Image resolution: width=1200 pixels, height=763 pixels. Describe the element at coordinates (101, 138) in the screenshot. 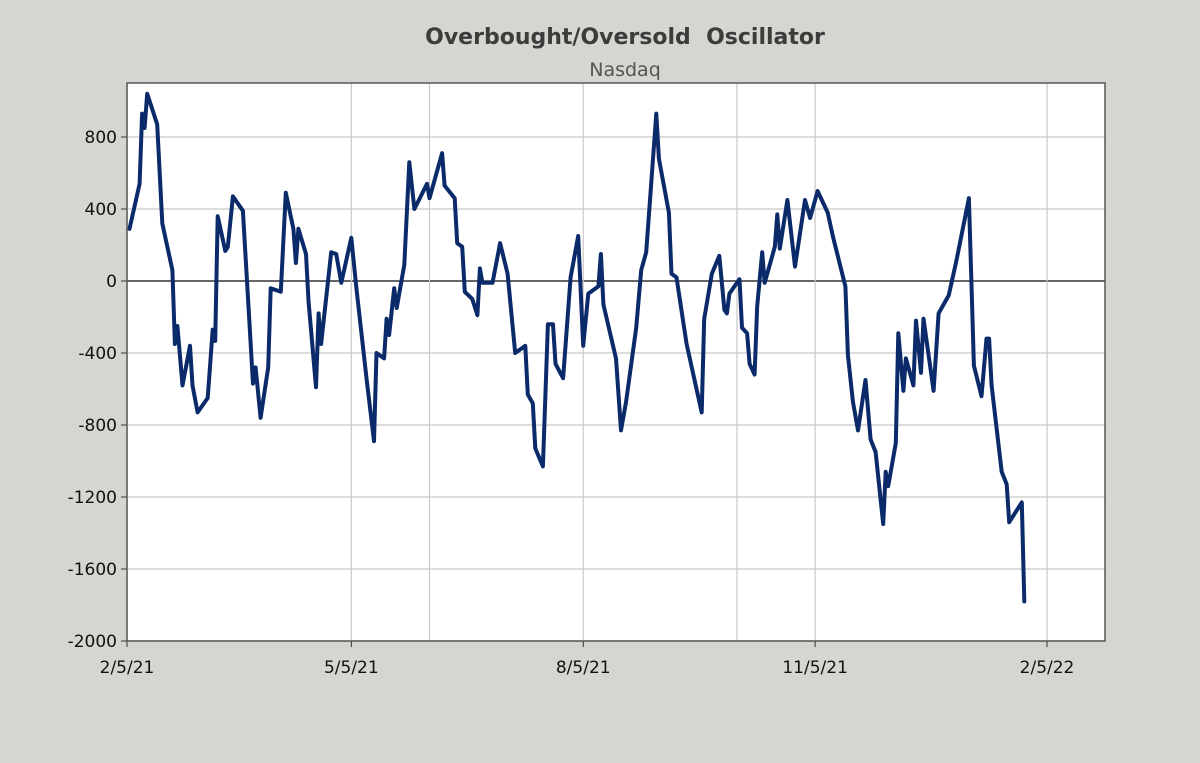

I see `y-tick-label: 800` at that location.